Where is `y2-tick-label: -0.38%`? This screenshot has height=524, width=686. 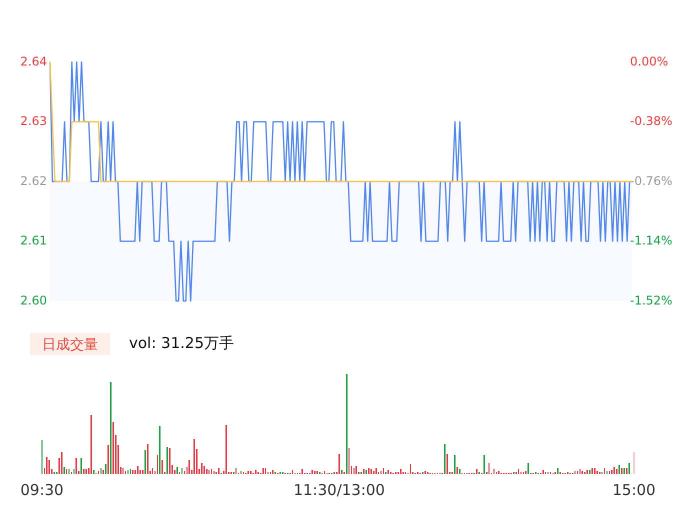 y2-tick-label: -0.38% is located at coordinates (651, 121).